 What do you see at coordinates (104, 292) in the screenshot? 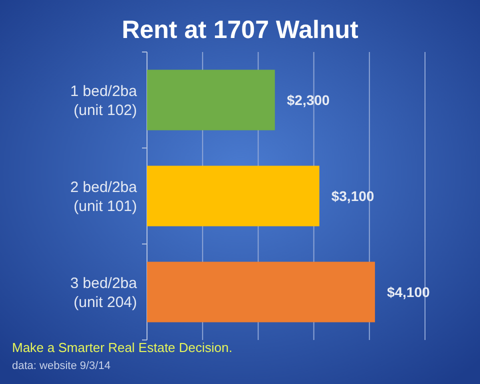
I see `y-tick-label: 3 bed/2ba (unit 204)` at bounding box center [104, 292].